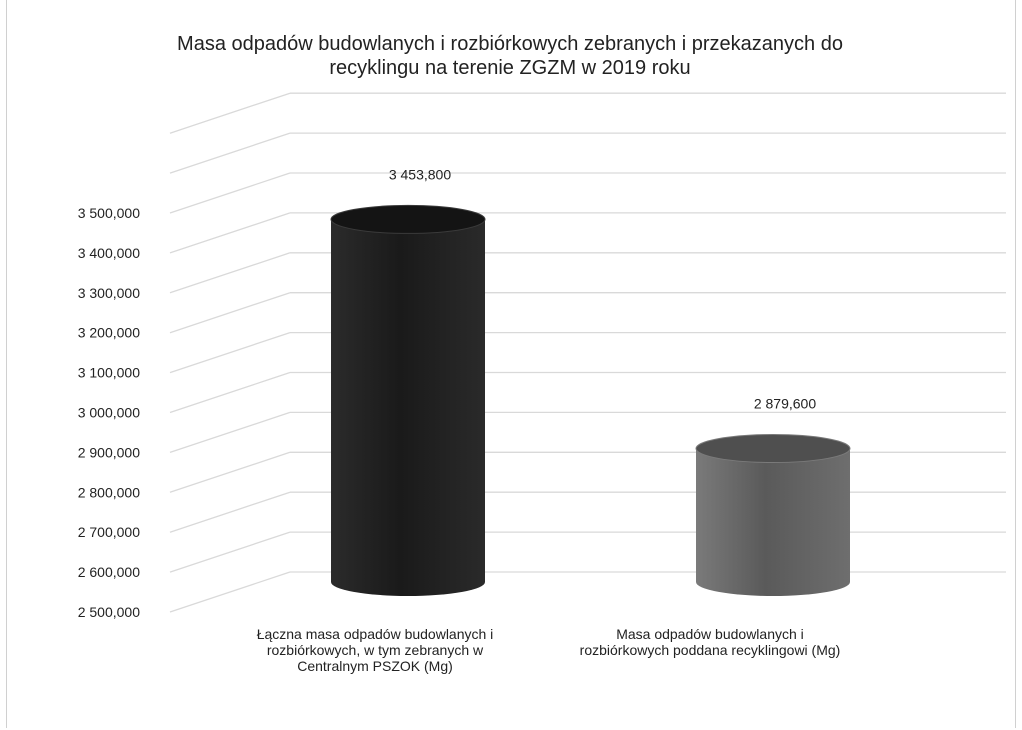 This screenshot has width=1022, height=730. I want to click on y-tick-label-9: 3 400,000, so click(109, 253).